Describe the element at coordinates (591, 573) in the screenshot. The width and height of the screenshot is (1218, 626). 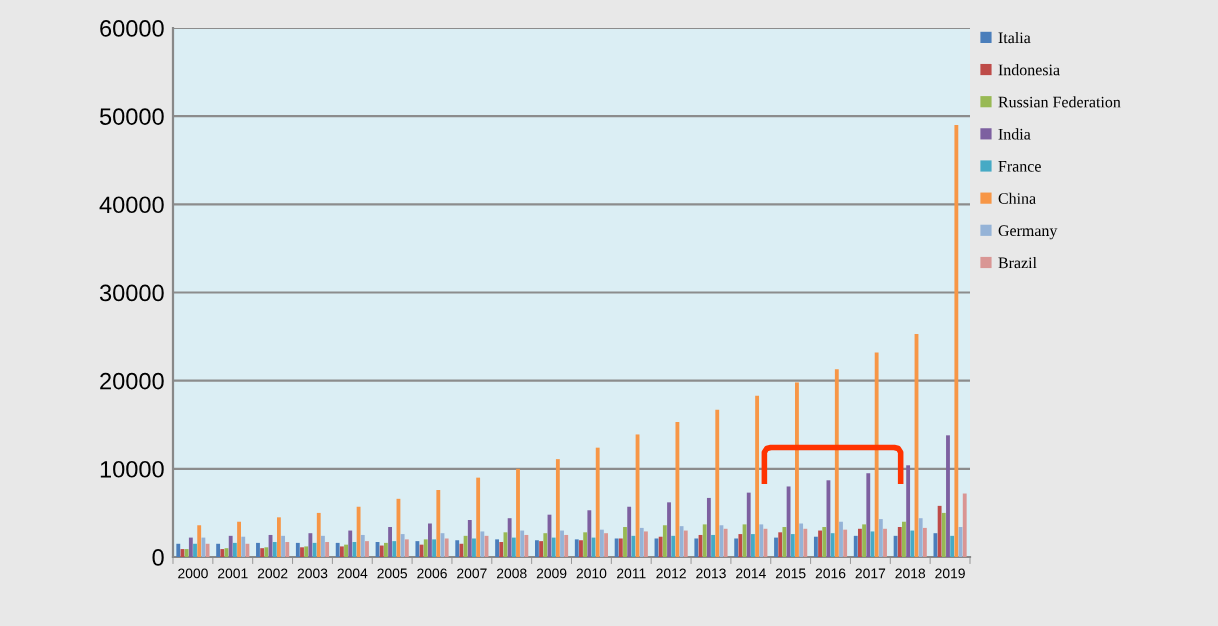
I see `x-tick-label: 2010` at that location.